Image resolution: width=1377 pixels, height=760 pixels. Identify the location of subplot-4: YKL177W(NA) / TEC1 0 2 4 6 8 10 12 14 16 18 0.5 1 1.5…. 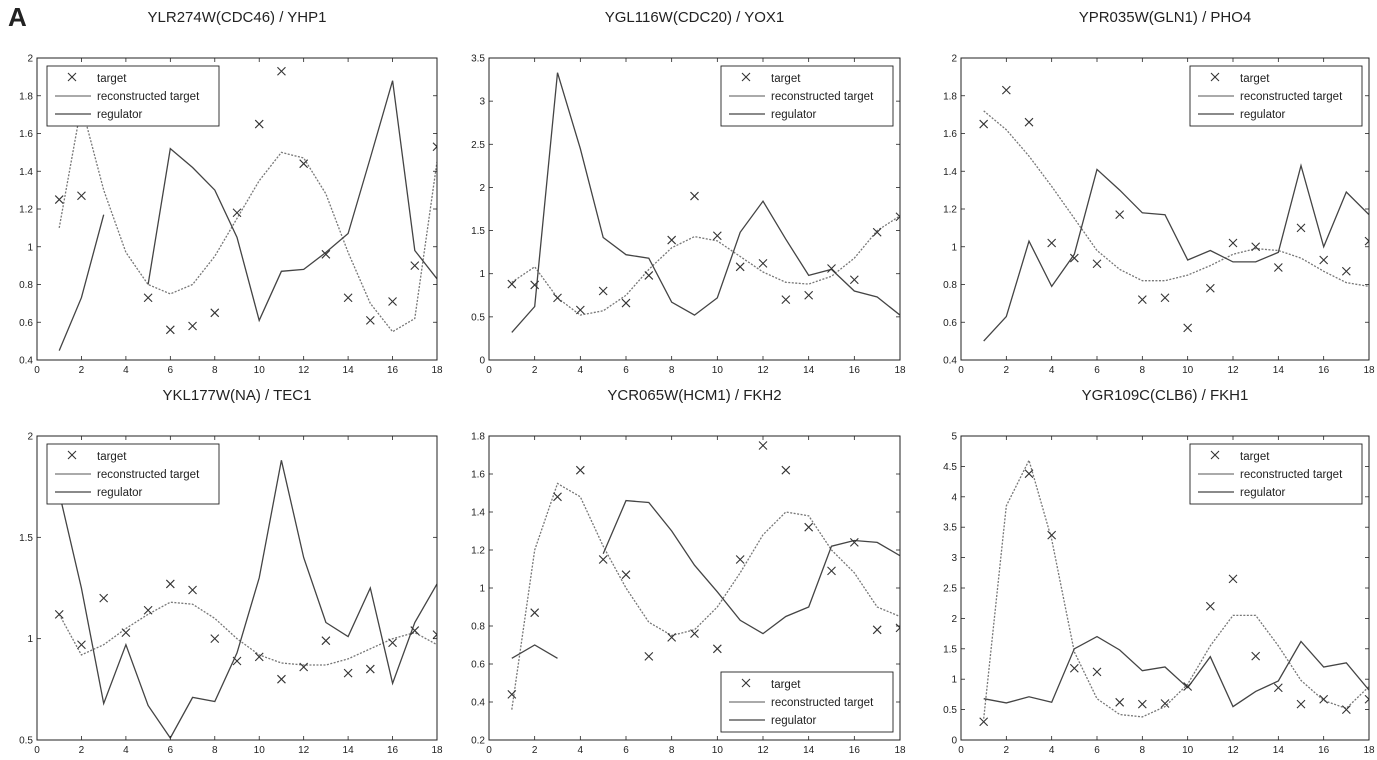
(231, 571).